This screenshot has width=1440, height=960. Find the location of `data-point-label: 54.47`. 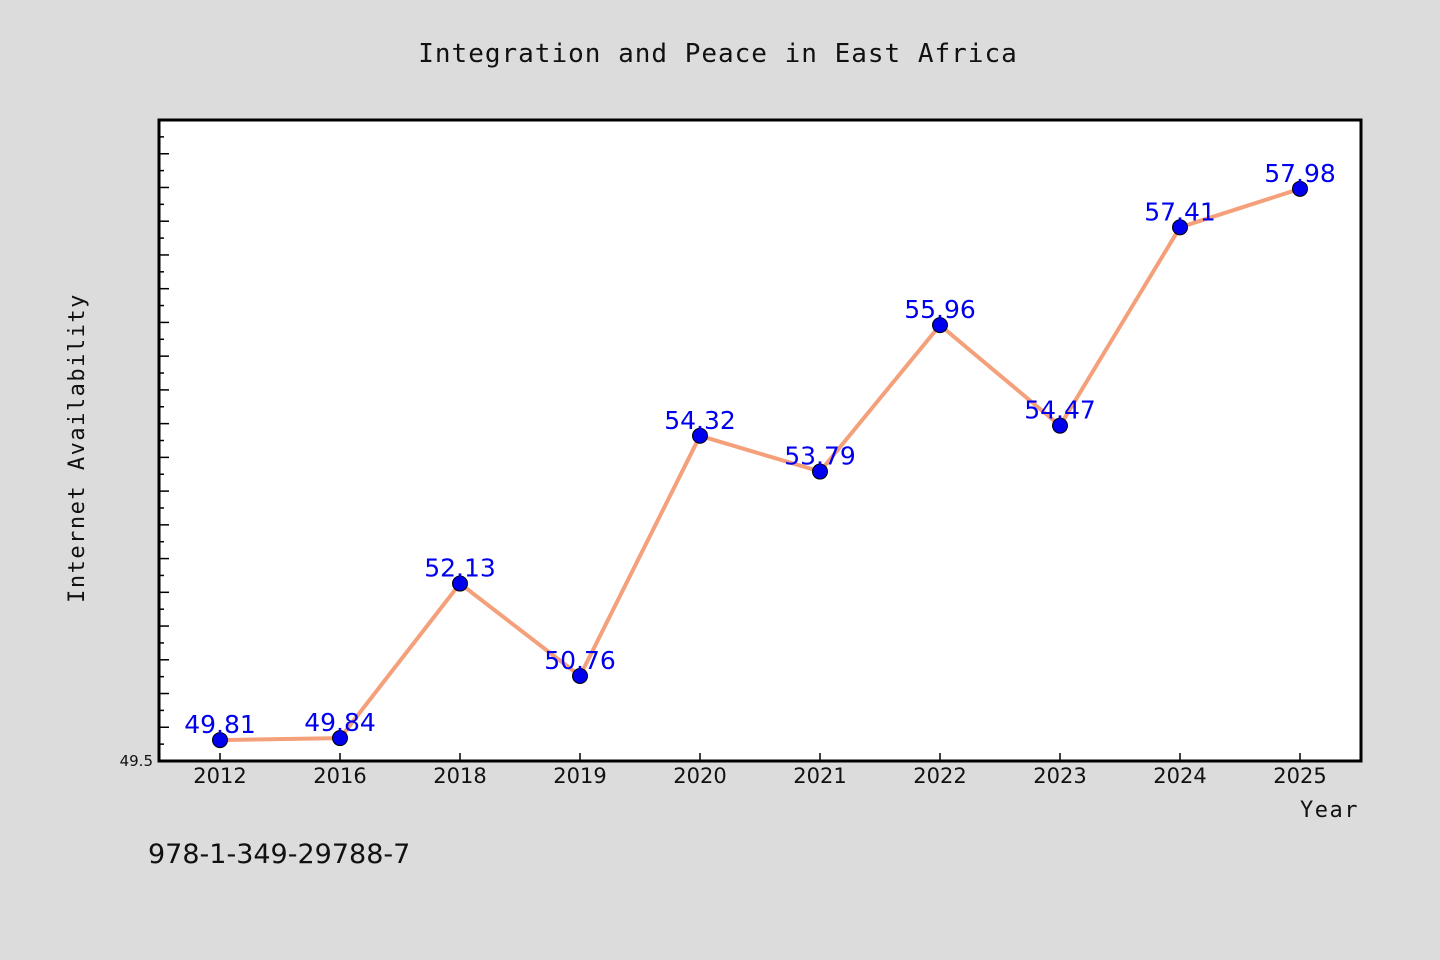

data-point-label: 54.47 is located at coordinates (1060, 410).